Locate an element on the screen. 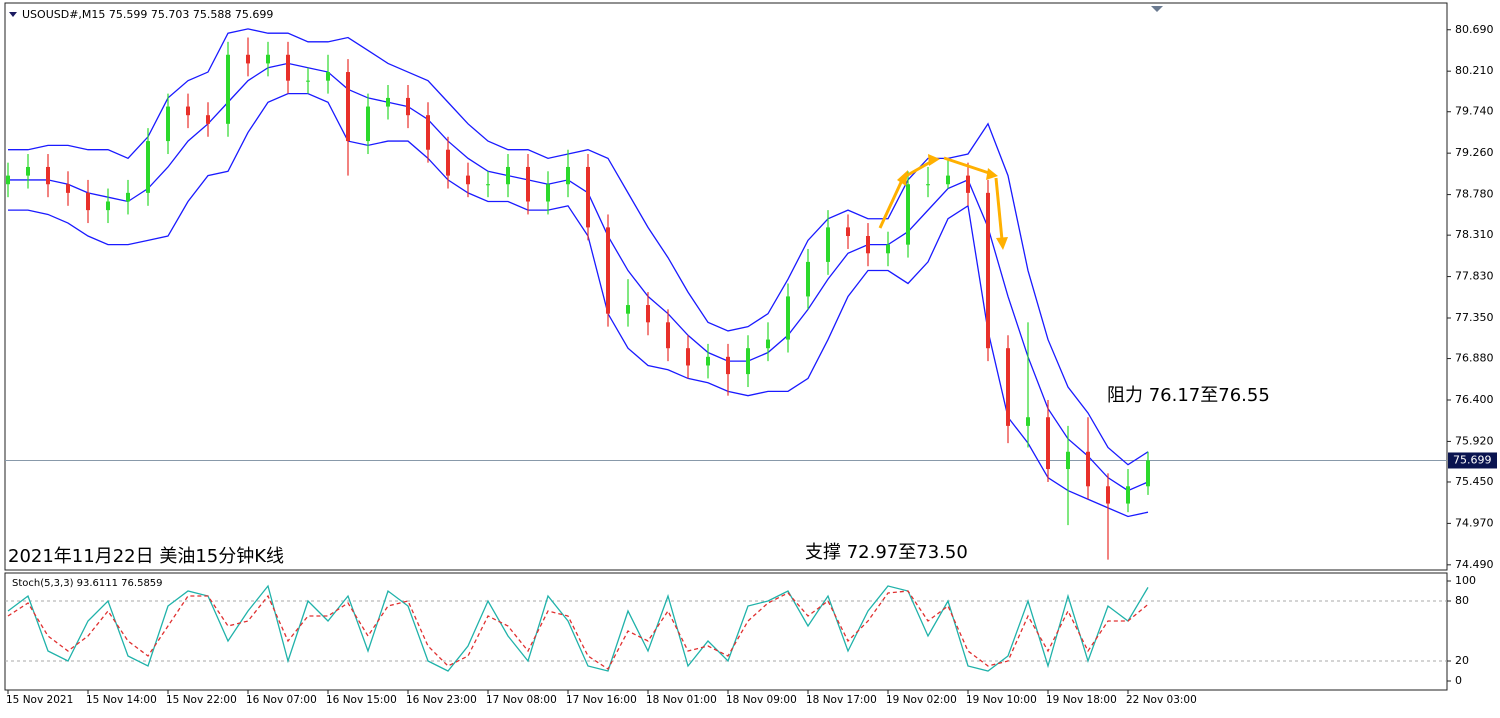 This screenshot has height=718, width=1500. x-tick-label: 19 Nov 02:00 is located at coordinates (921, 700).